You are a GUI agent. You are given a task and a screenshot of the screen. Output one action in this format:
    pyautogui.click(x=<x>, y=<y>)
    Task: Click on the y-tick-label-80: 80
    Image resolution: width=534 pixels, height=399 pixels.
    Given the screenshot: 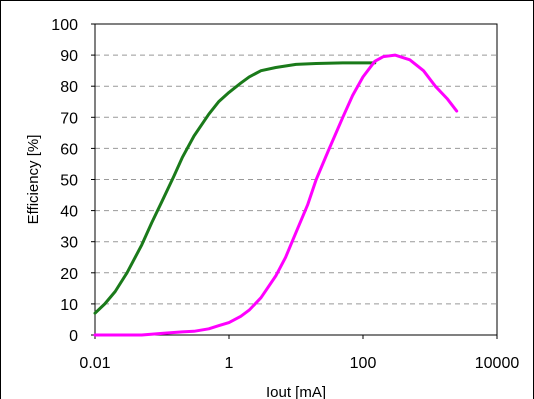 What is the action you would take?
    pyautogui.click(x=69, y=87)
    